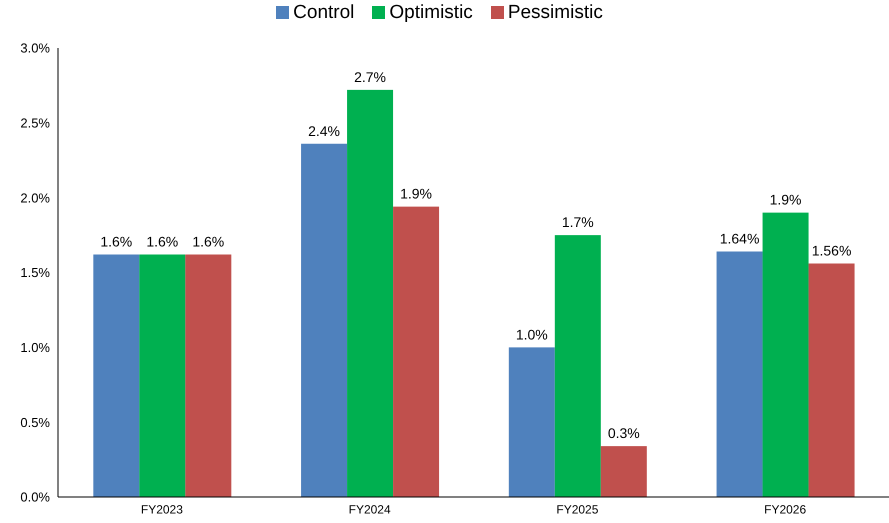 The width and height of the screenshot is (889, 523). I want to click on data-label: 0.3%, so click(624, 433).